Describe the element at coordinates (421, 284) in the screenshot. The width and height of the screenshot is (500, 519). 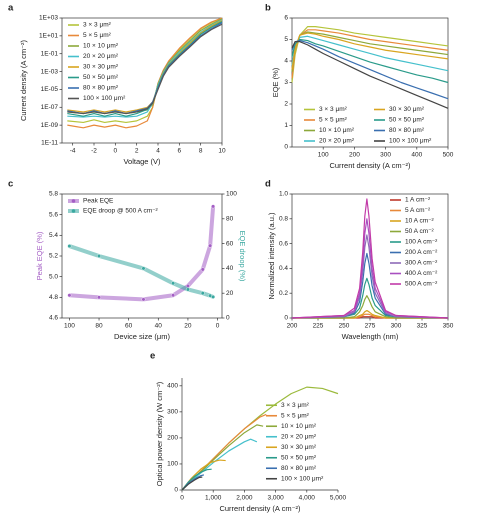
I see `legend-label: 500 A cm⁻²` at that location.